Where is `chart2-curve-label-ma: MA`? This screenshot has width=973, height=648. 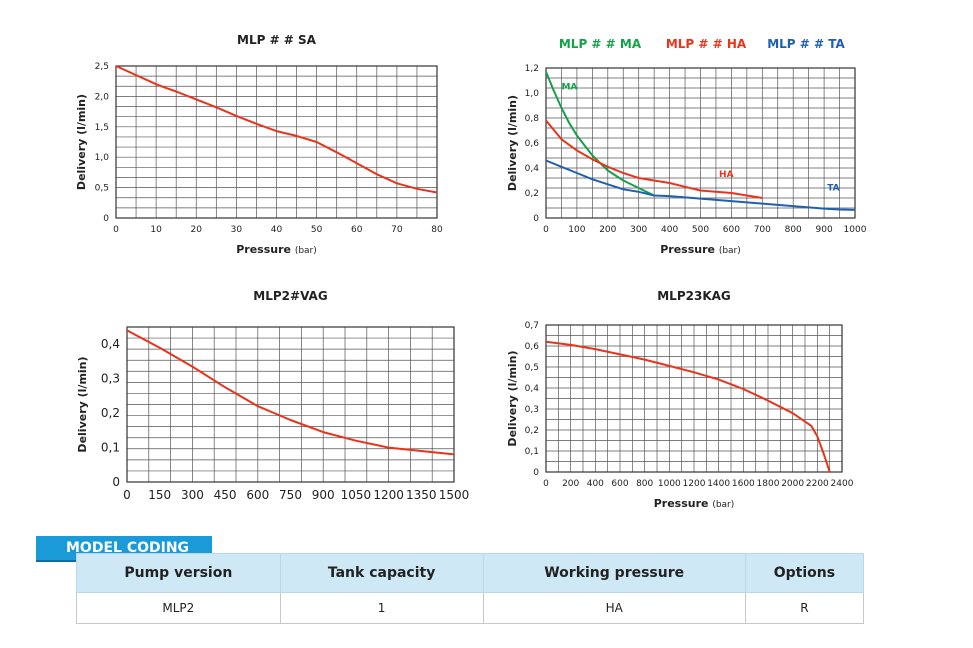
chart2-curve-label-ma: MA is located at coordinates (569, 87).